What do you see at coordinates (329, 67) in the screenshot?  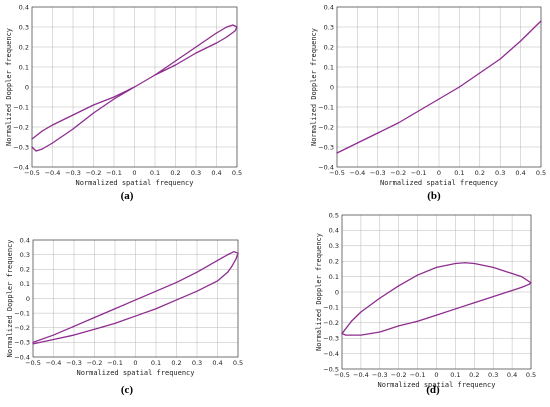 I see `y-tick-label: 0.1` at bounding box center [329, 67].